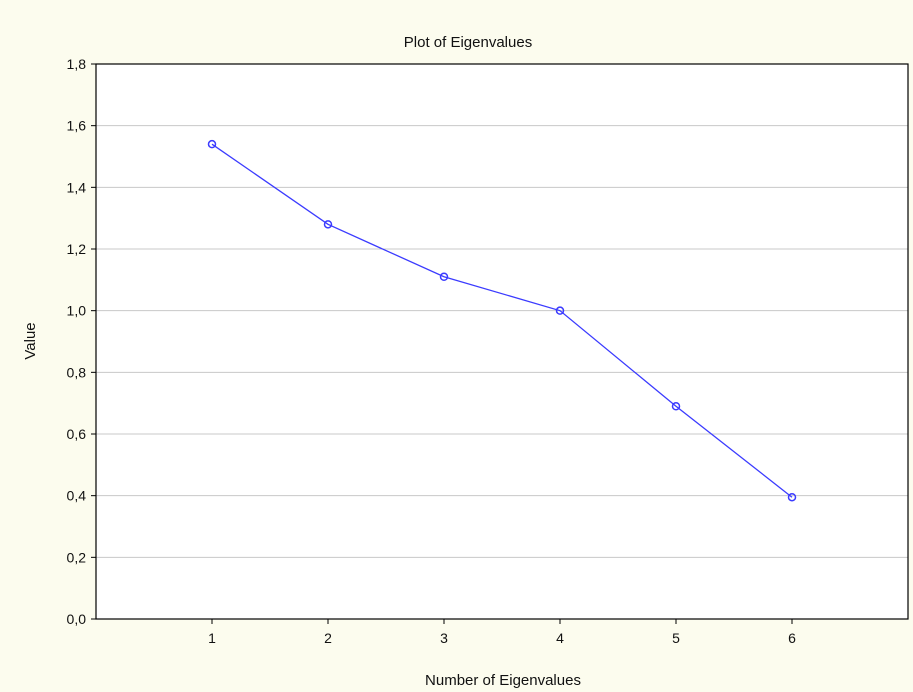 The width and height of the screenshot is (913, 692). I want to click on y-tick-label: 1,6, so click(77, 126).